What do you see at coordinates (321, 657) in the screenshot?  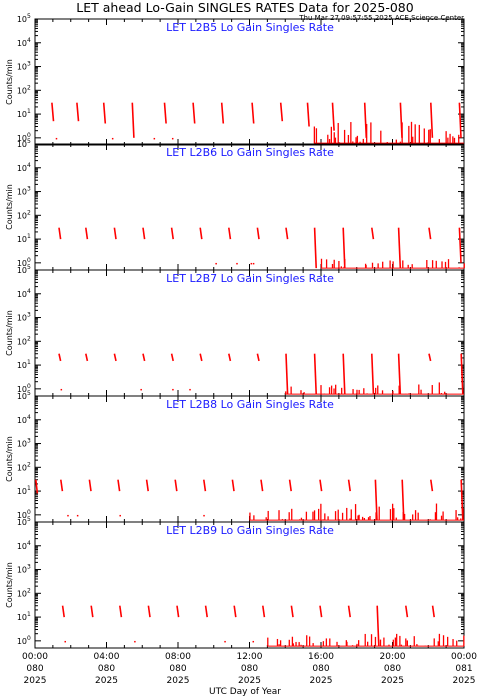 I see `x-tick-label: 16:00` at bounding box center [321, 657].